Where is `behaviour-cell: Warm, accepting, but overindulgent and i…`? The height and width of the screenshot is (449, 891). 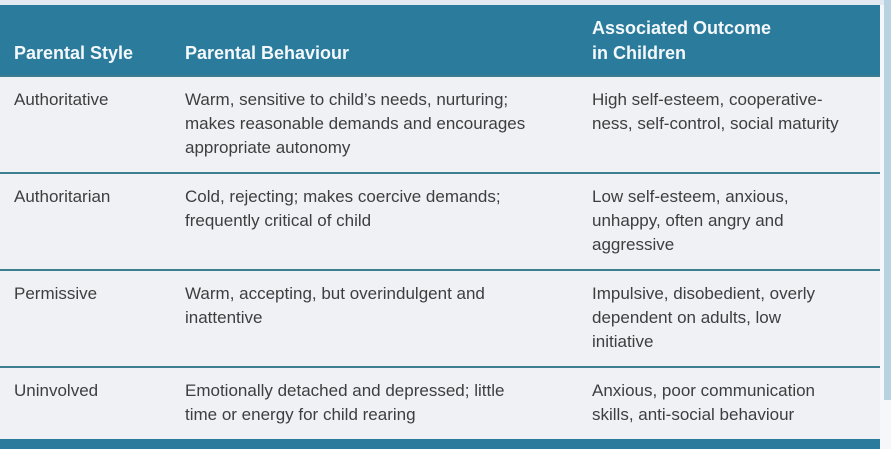
behaviour-cell: Warm, accepting, but overindulgent and i… is located at coordinates (335, 305).